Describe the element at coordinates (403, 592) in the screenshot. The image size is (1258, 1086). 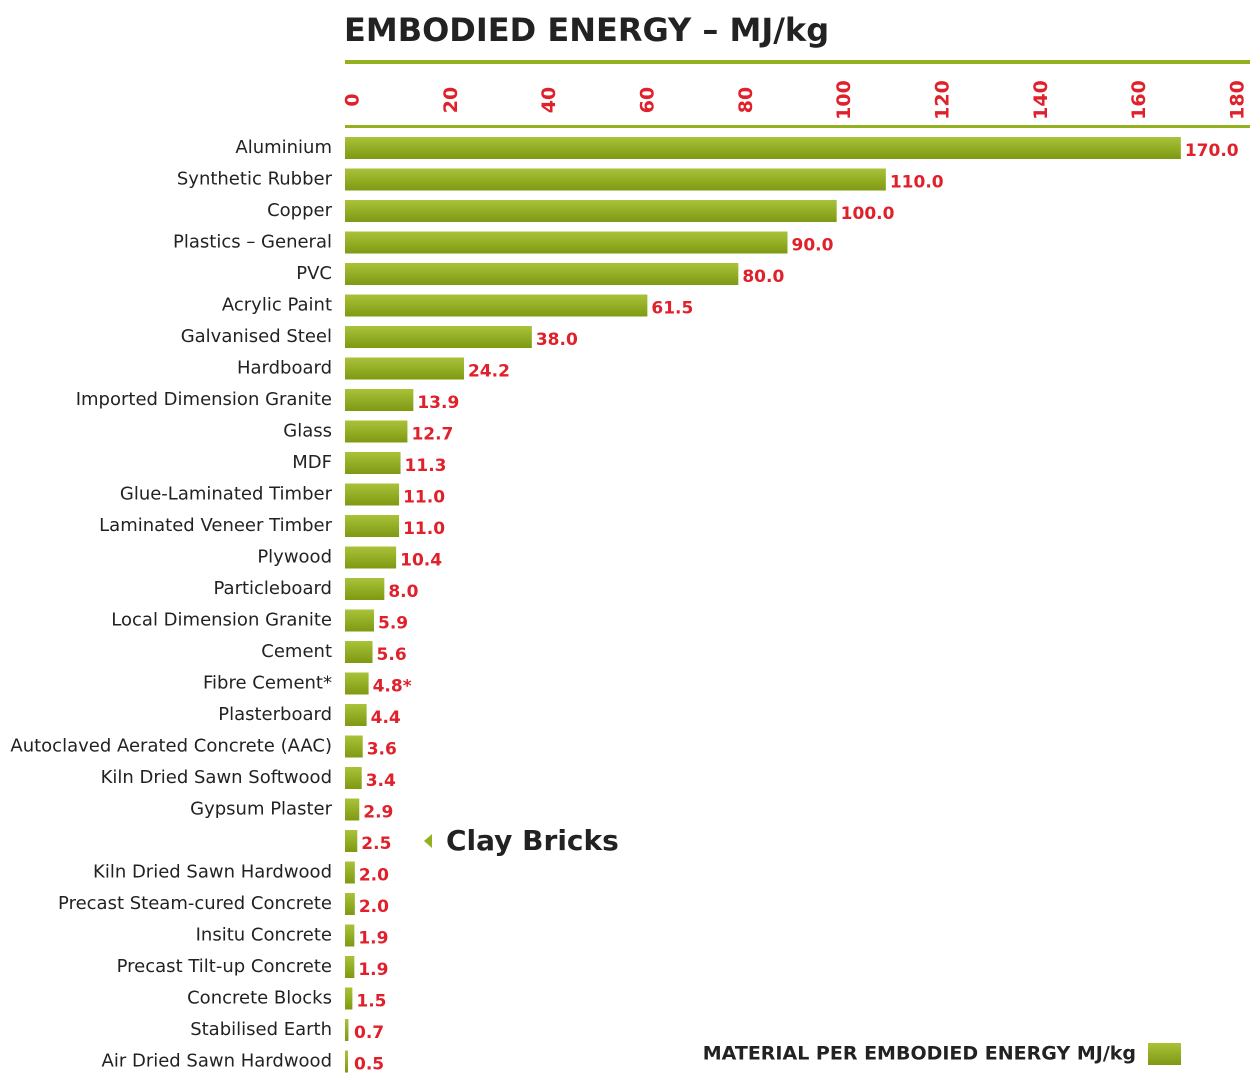
I see `value-label: 8.0` at that location.